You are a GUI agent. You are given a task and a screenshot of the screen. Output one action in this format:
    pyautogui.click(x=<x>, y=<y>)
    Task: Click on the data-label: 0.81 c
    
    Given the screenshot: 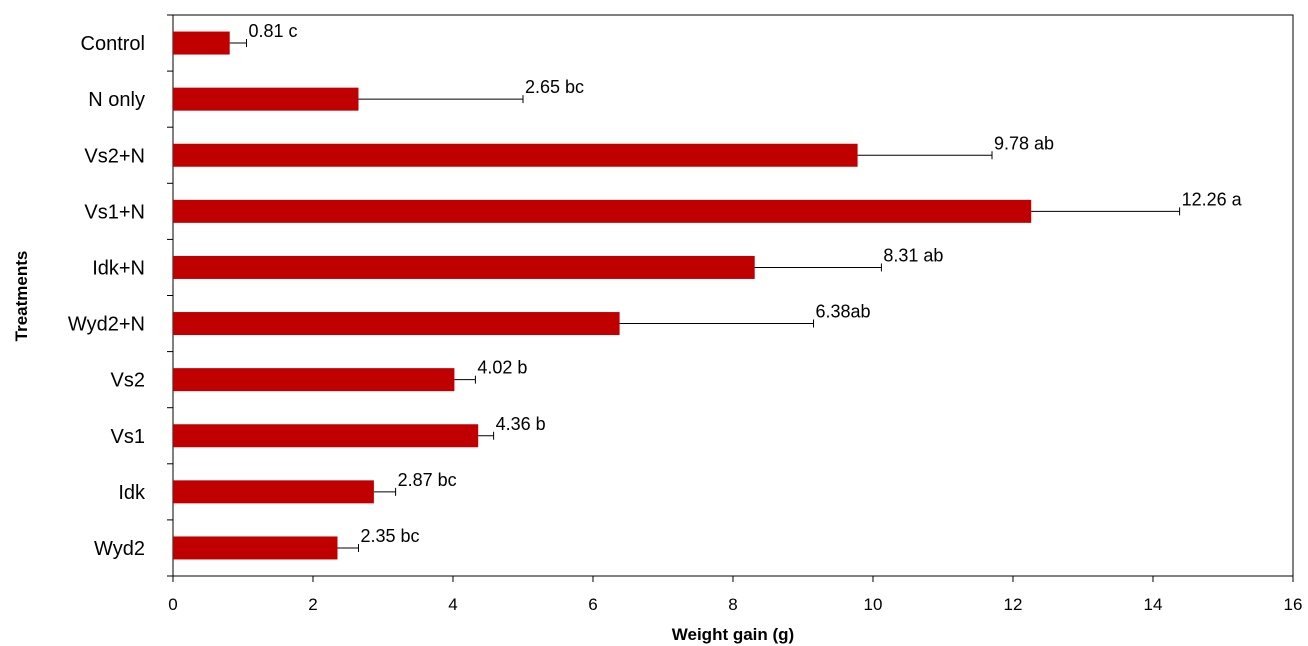 What is the action you would take?
    pyautogui.click(x=273, y=31)
    